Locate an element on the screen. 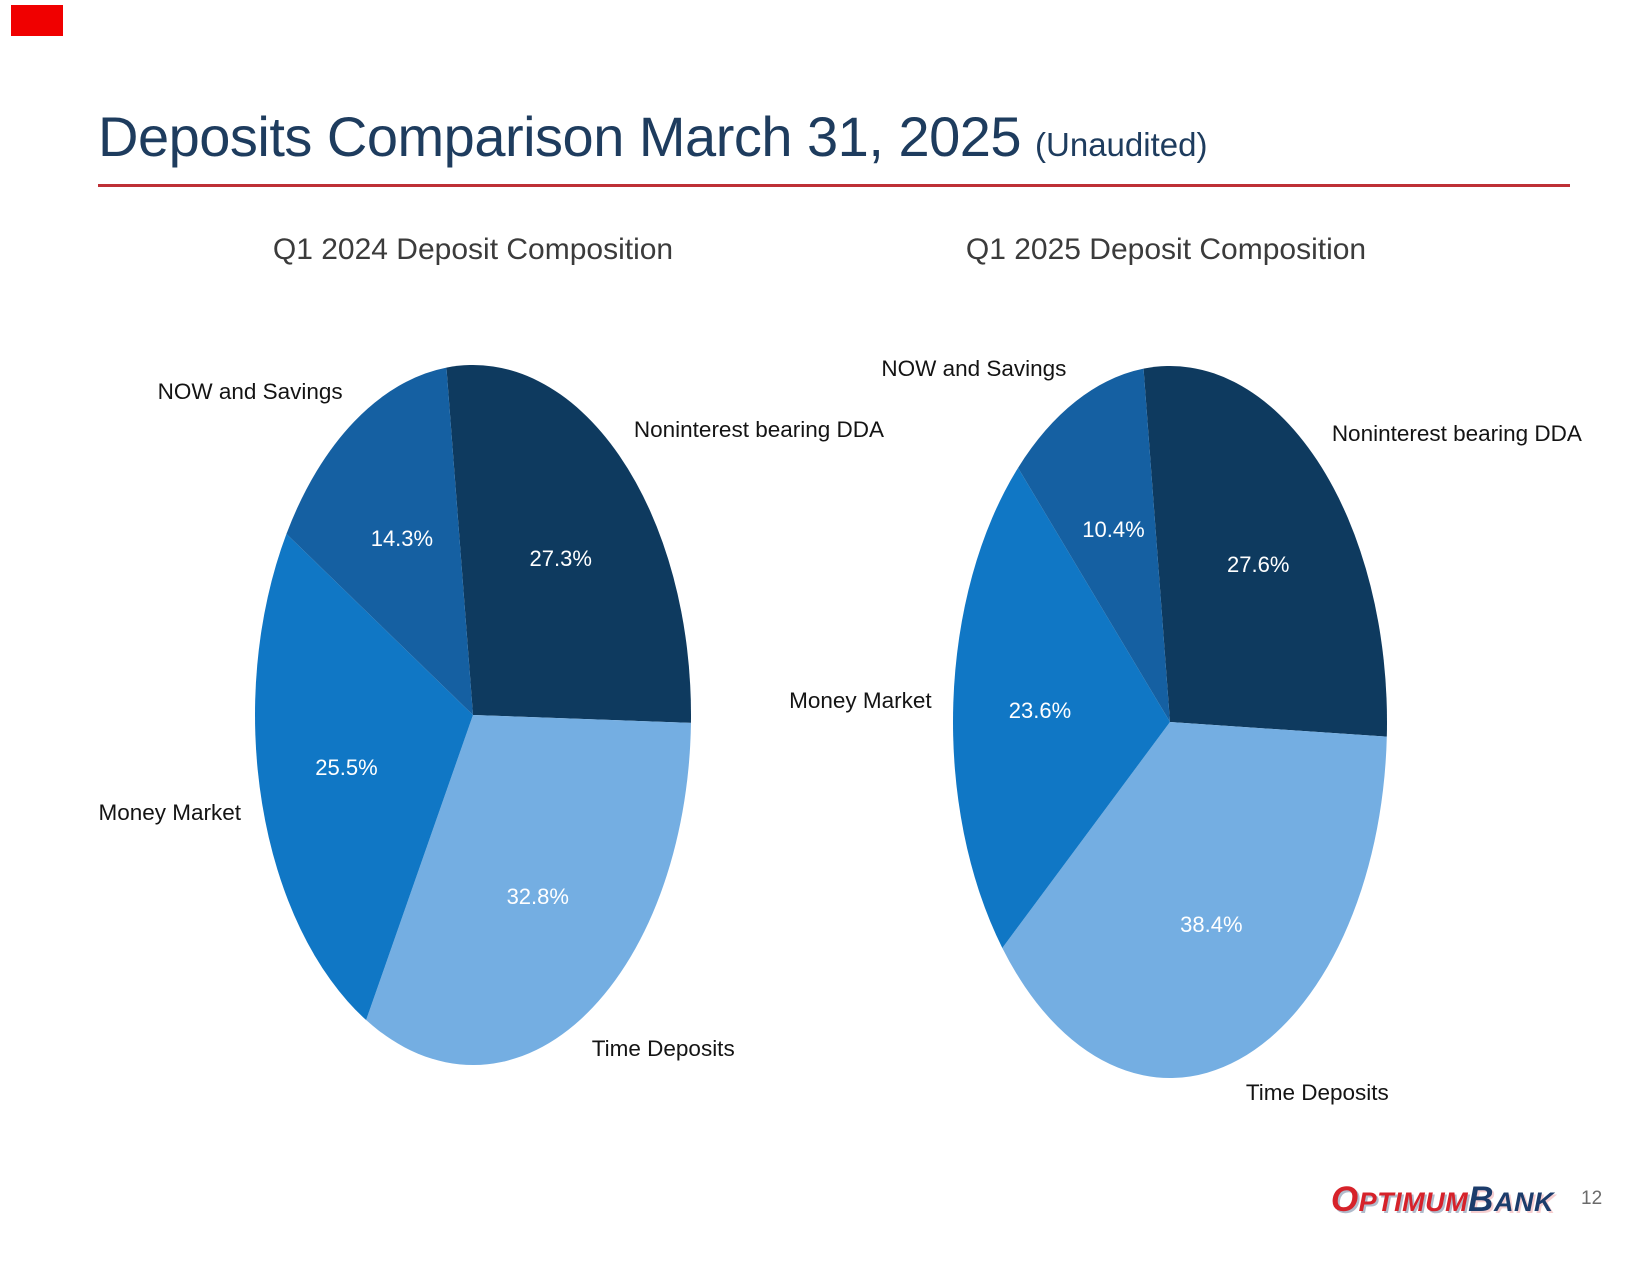  percent-label: 32.8% is located at coordinates (537, 897).